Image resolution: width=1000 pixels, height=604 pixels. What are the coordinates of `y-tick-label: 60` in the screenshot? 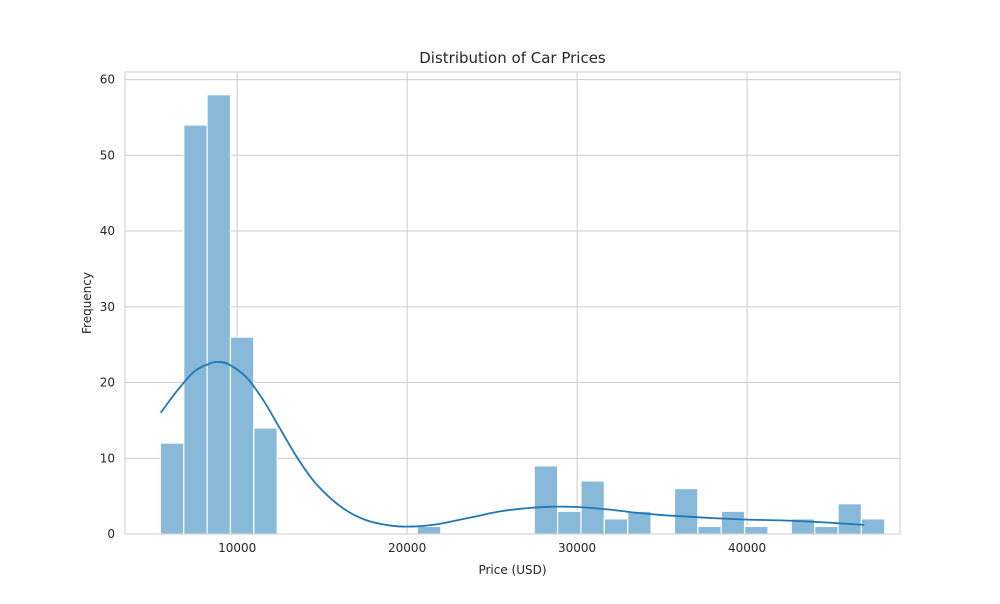 It's located at (107, 80).